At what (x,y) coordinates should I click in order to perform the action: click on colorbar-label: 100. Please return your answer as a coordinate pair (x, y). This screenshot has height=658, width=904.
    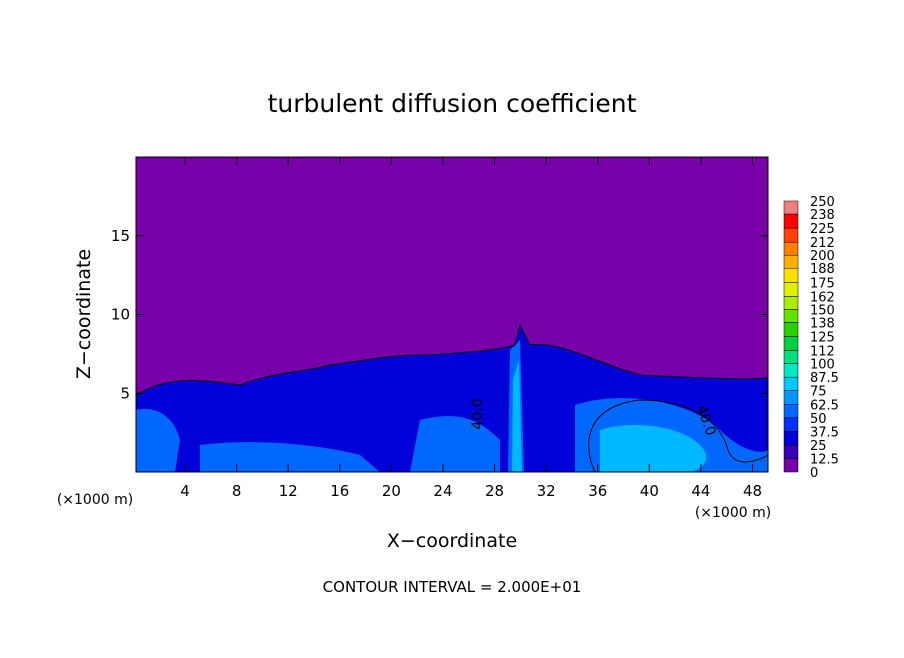
    Looking at the image, I should click on (822, 365).